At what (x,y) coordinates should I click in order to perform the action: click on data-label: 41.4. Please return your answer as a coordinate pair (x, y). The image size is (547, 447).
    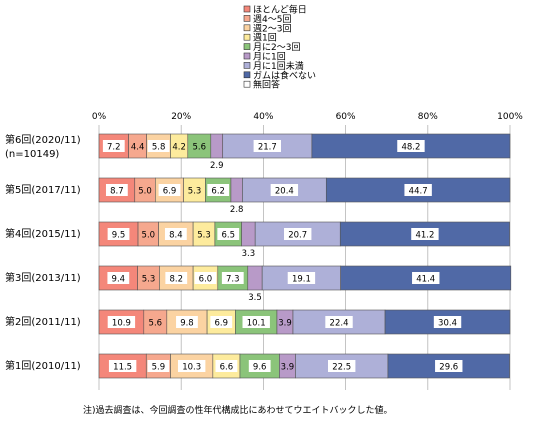
    Looking at the image, I should click on (425, 280).